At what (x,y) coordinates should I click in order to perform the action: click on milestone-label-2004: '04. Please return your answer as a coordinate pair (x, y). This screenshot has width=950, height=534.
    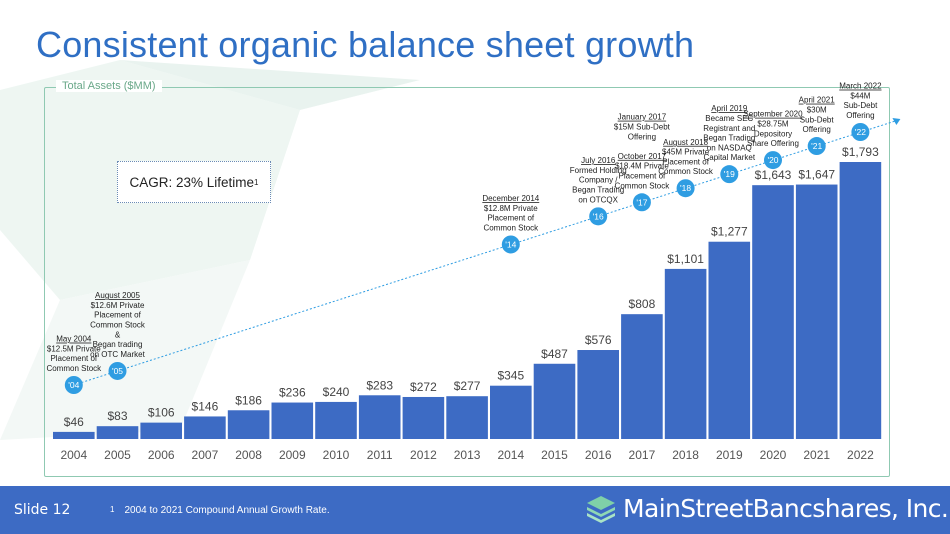
    Looking at the image, I should click on (73, 385).